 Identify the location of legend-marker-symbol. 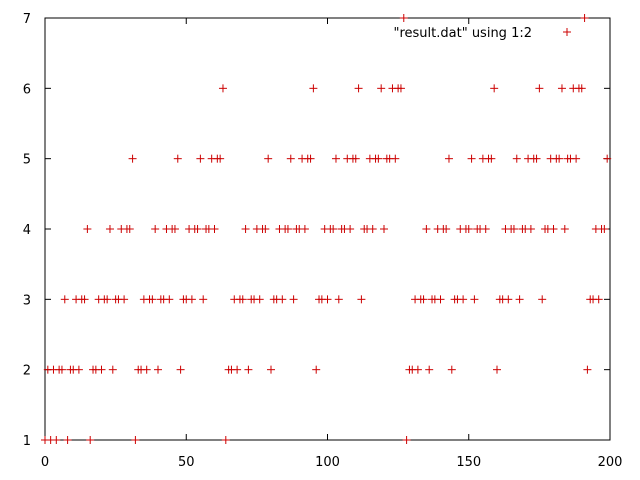
(567, 32).